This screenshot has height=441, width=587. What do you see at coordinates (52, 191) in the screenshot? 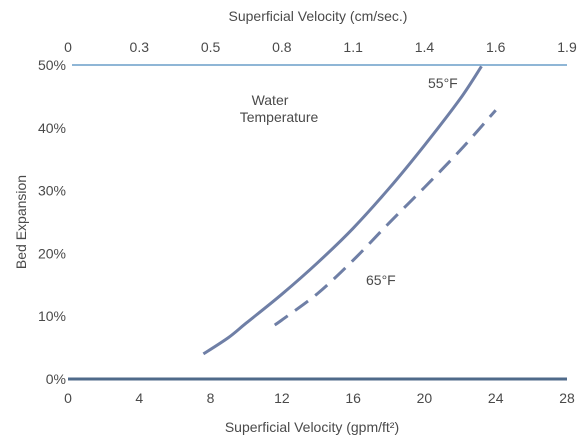
I see `y-tick-label: 30%` at bounding box center [52, 191].